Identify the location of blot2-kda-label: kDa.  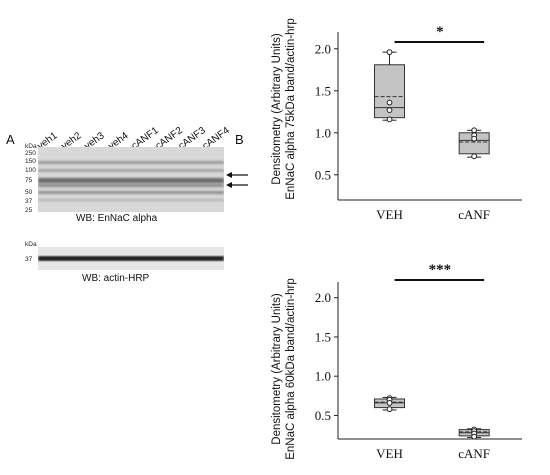
(31, 244).